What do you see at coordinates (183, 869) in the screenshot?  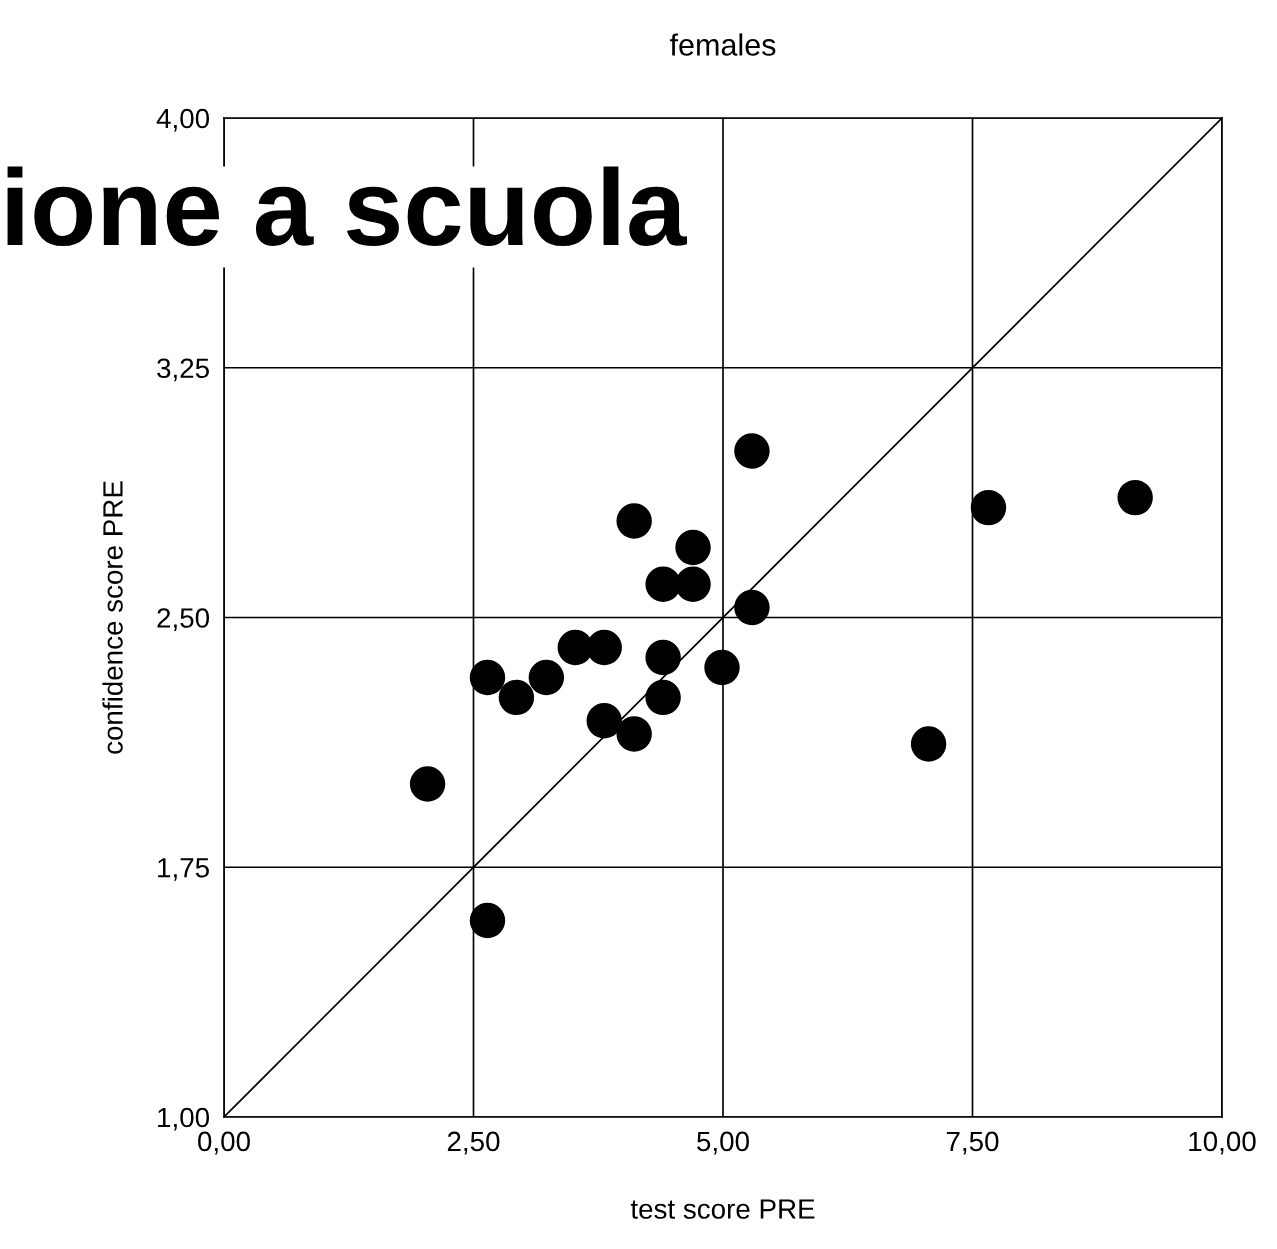 I see `y-tick-label: 1,75` at bounding box center [183, 869].